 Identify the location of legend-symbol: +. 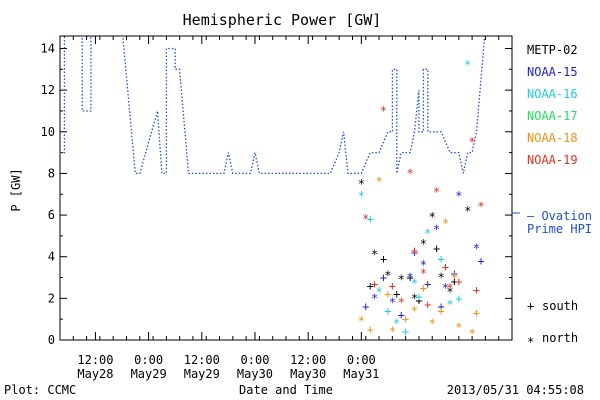
(530, 306).